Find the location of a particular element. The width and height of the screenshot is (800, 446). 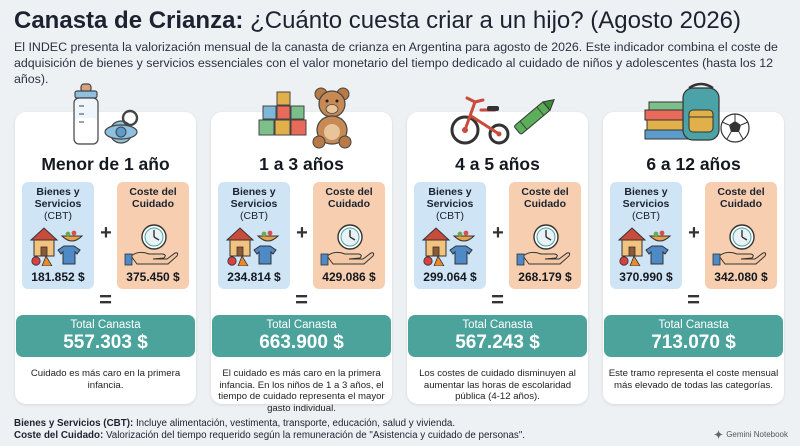

cbt-box: Bienes y Servicios (CBT) 299.064 $ is located at coordinates (450, 235).